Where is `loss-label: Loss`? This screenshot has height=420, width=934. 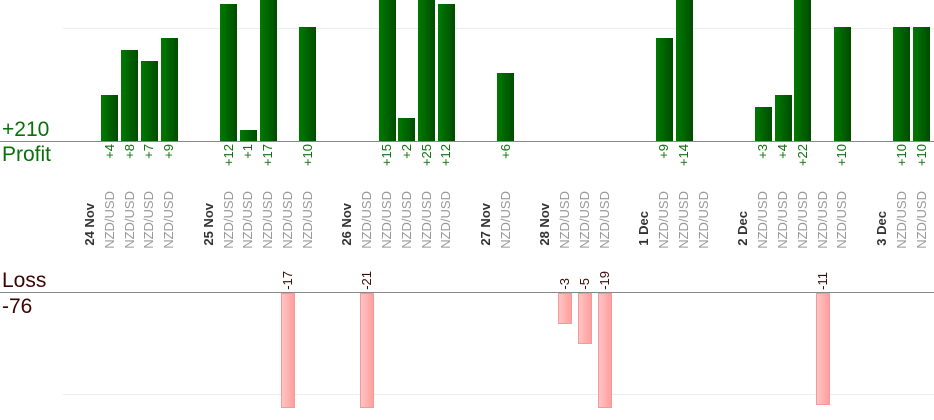 loss-label: Loss is located at coordinates (24, 280).